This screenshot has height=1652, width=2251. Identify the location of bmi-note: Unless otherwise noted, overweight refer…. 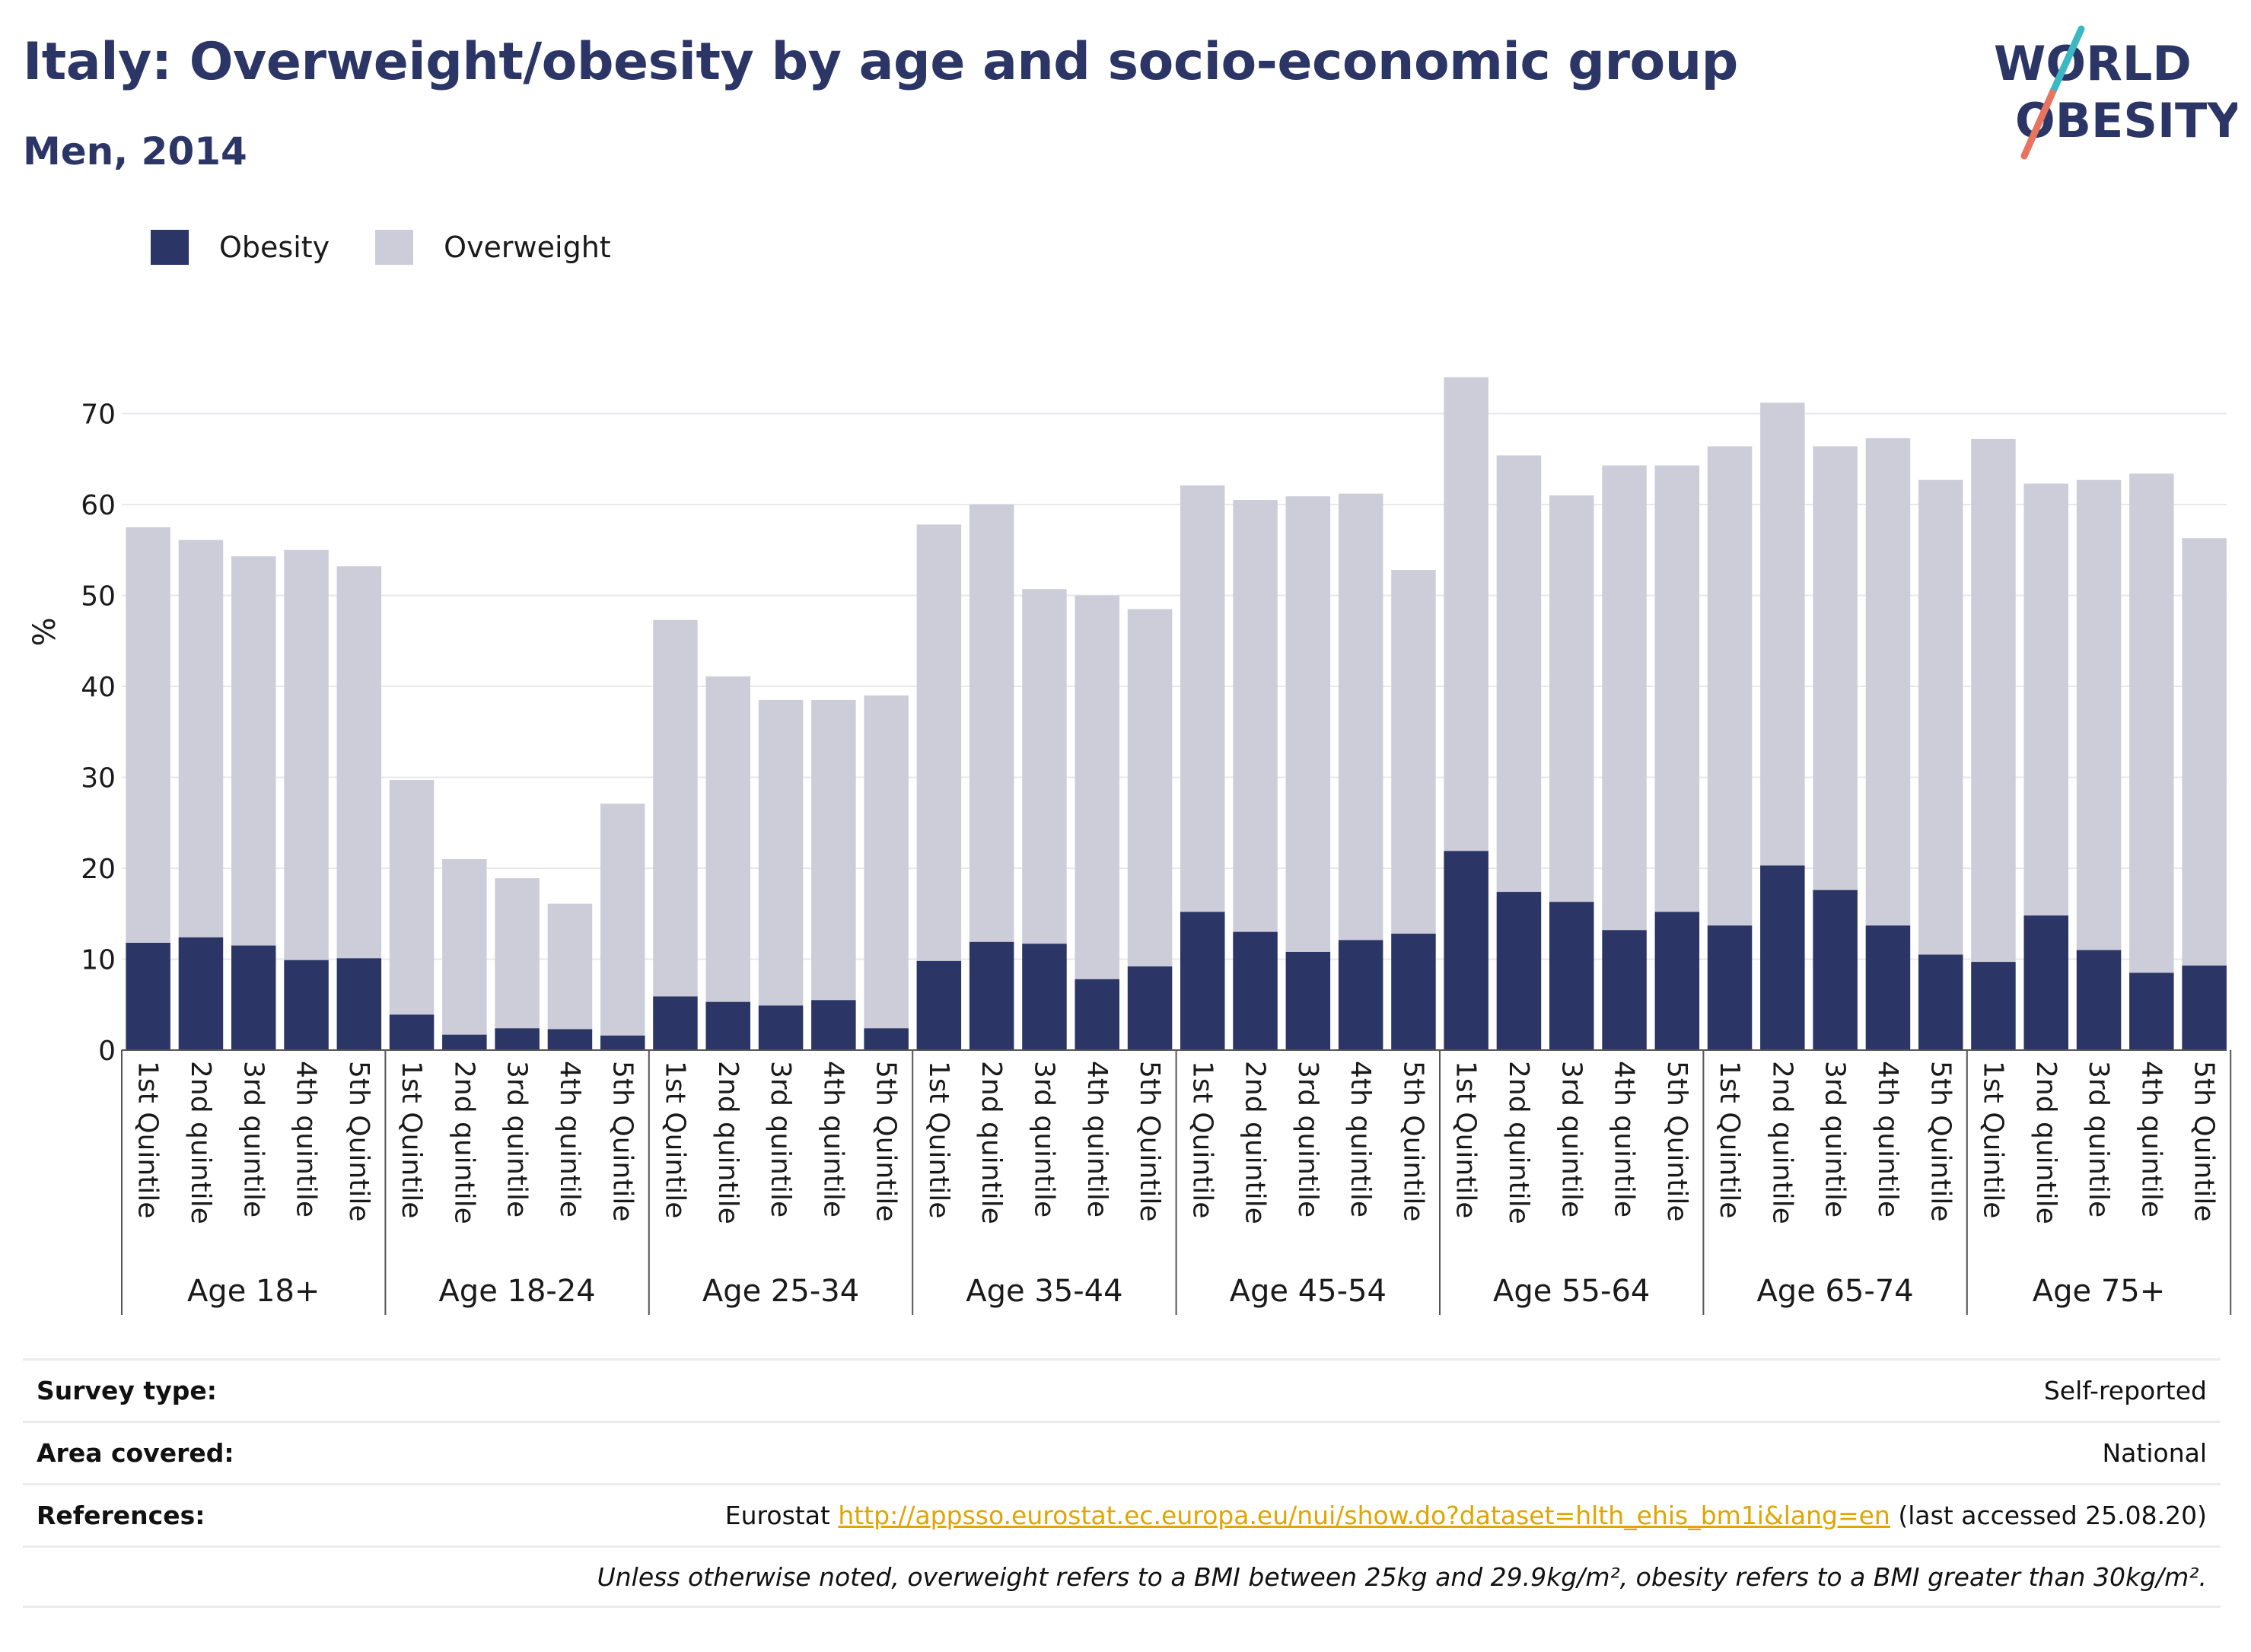
(1402, 1576).